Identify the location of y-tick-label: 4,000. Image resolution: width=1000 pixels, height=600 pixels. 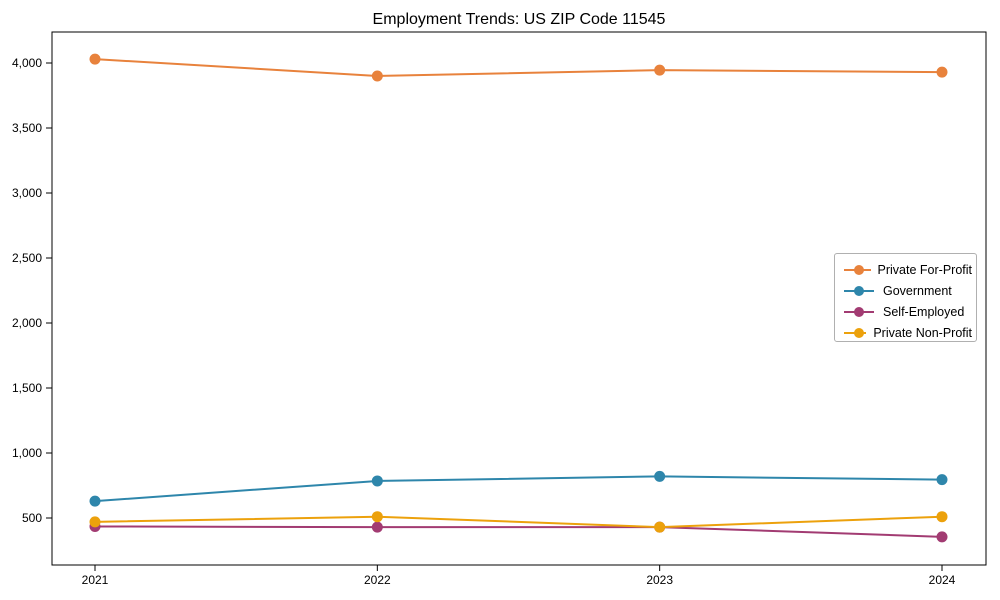
(27, 63).